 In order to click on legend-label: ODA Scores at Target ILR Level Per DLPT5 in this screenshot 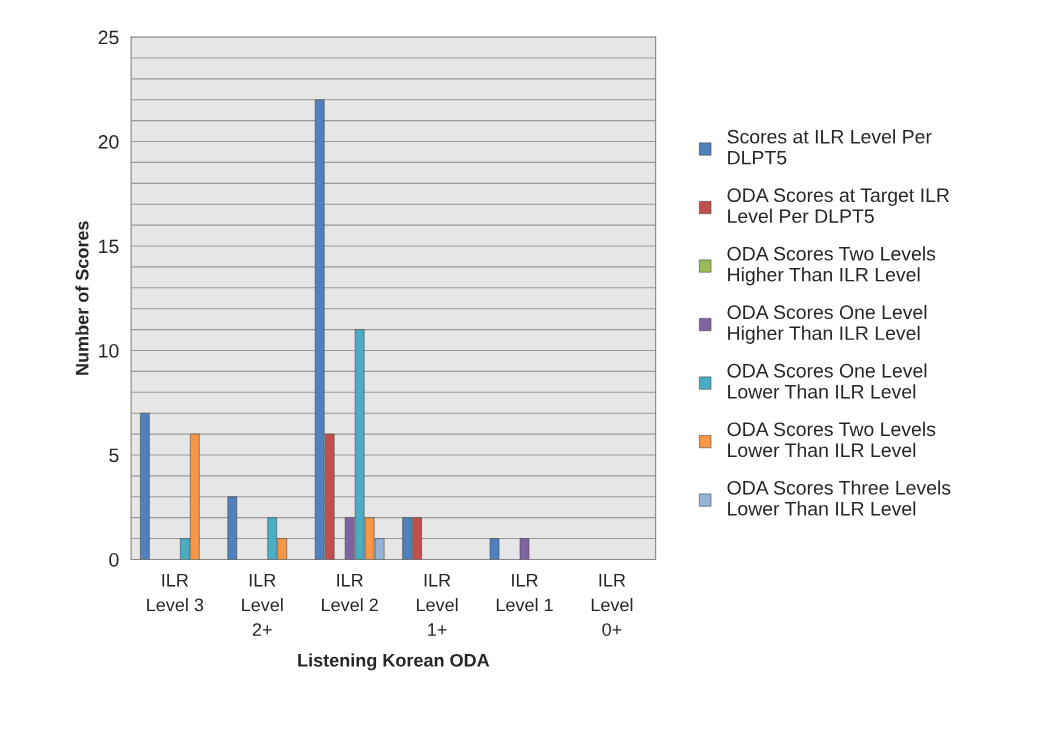, I will do `click(838, 206)`.